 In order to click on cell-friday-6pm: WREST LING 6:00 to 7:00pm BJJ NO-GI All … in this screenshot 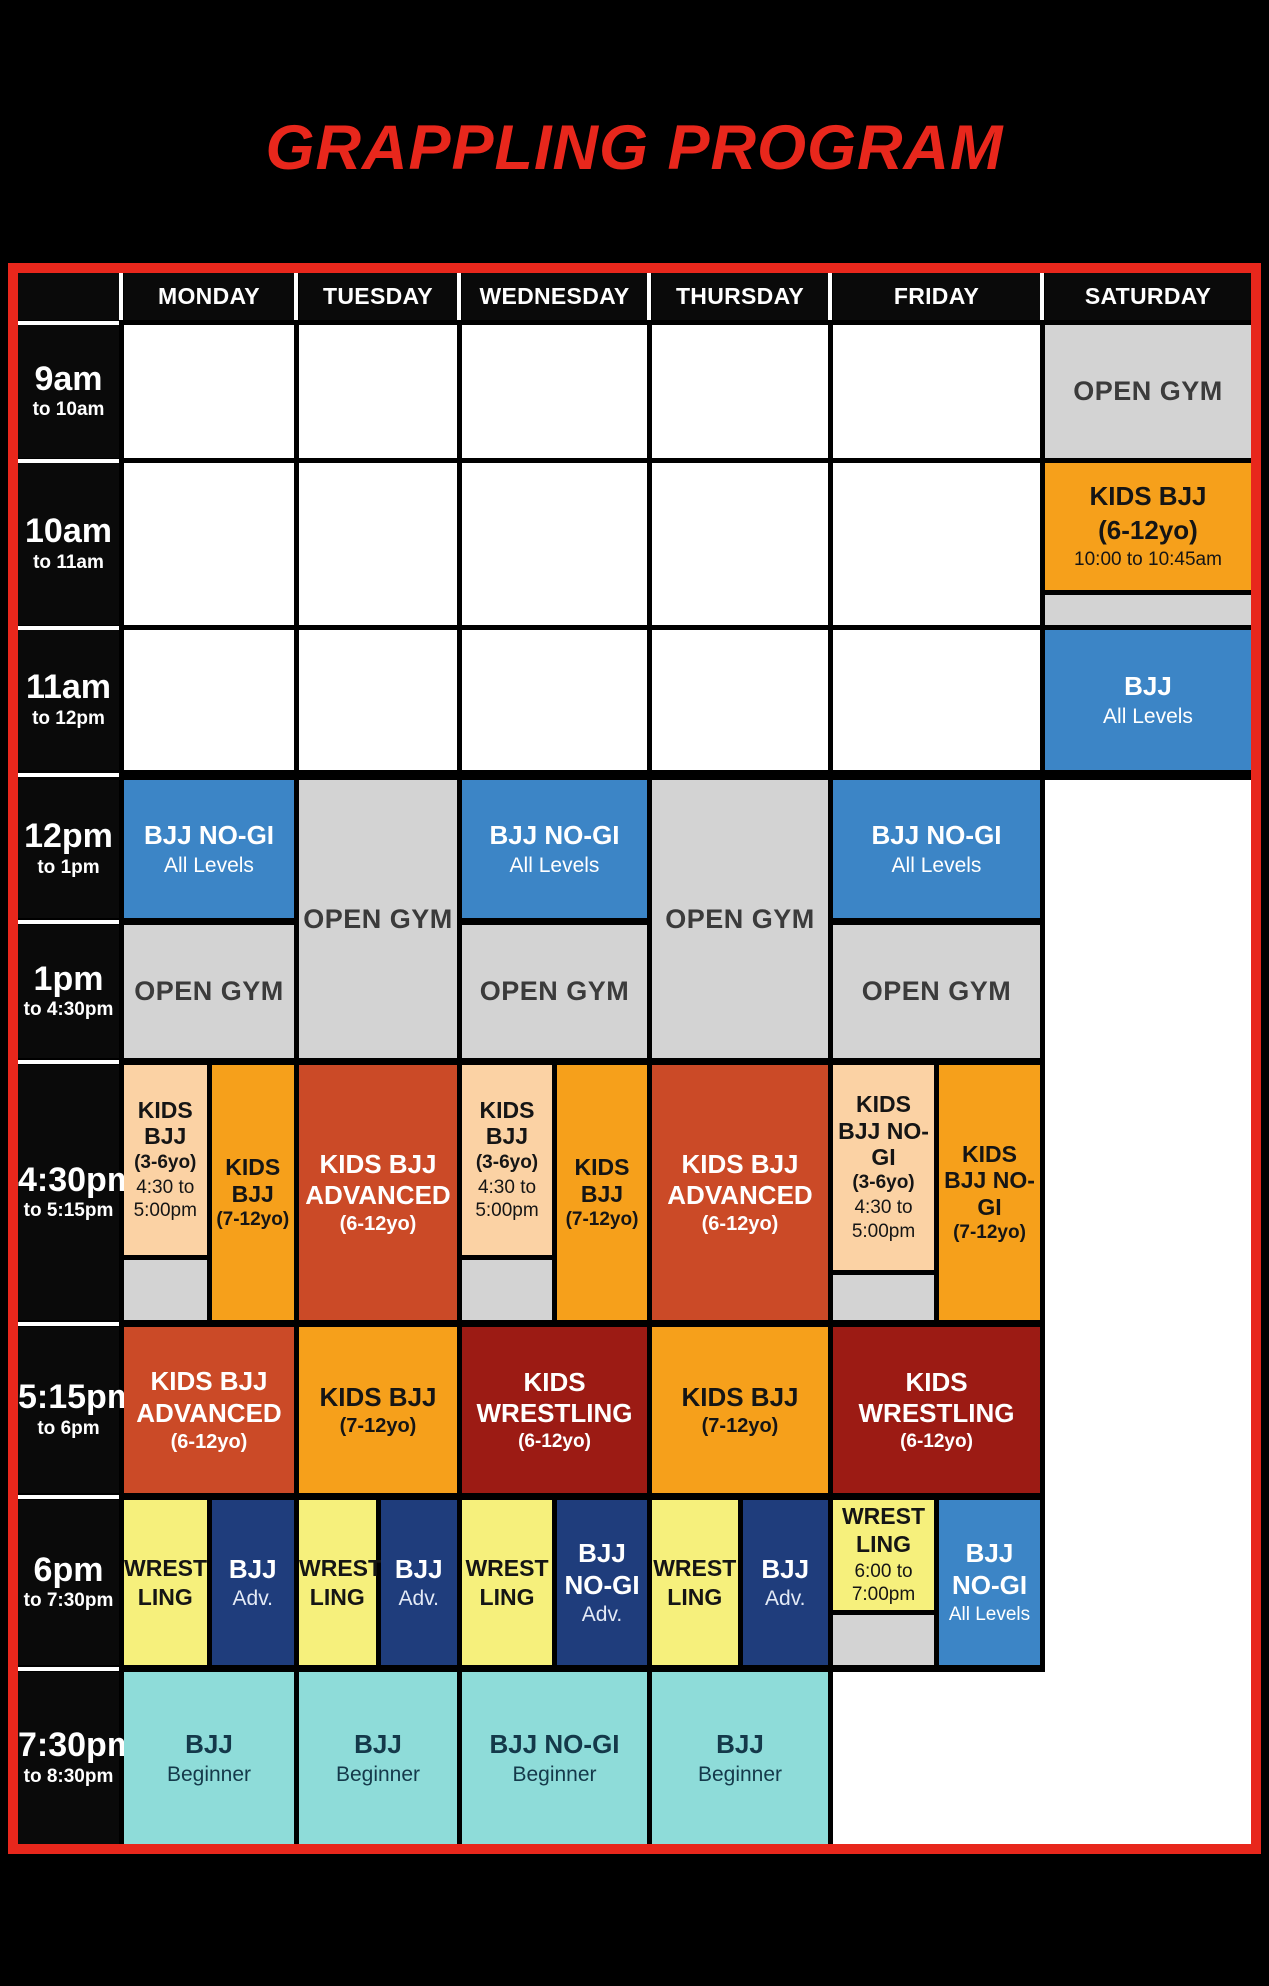, I will do `click(936, 1582)`.